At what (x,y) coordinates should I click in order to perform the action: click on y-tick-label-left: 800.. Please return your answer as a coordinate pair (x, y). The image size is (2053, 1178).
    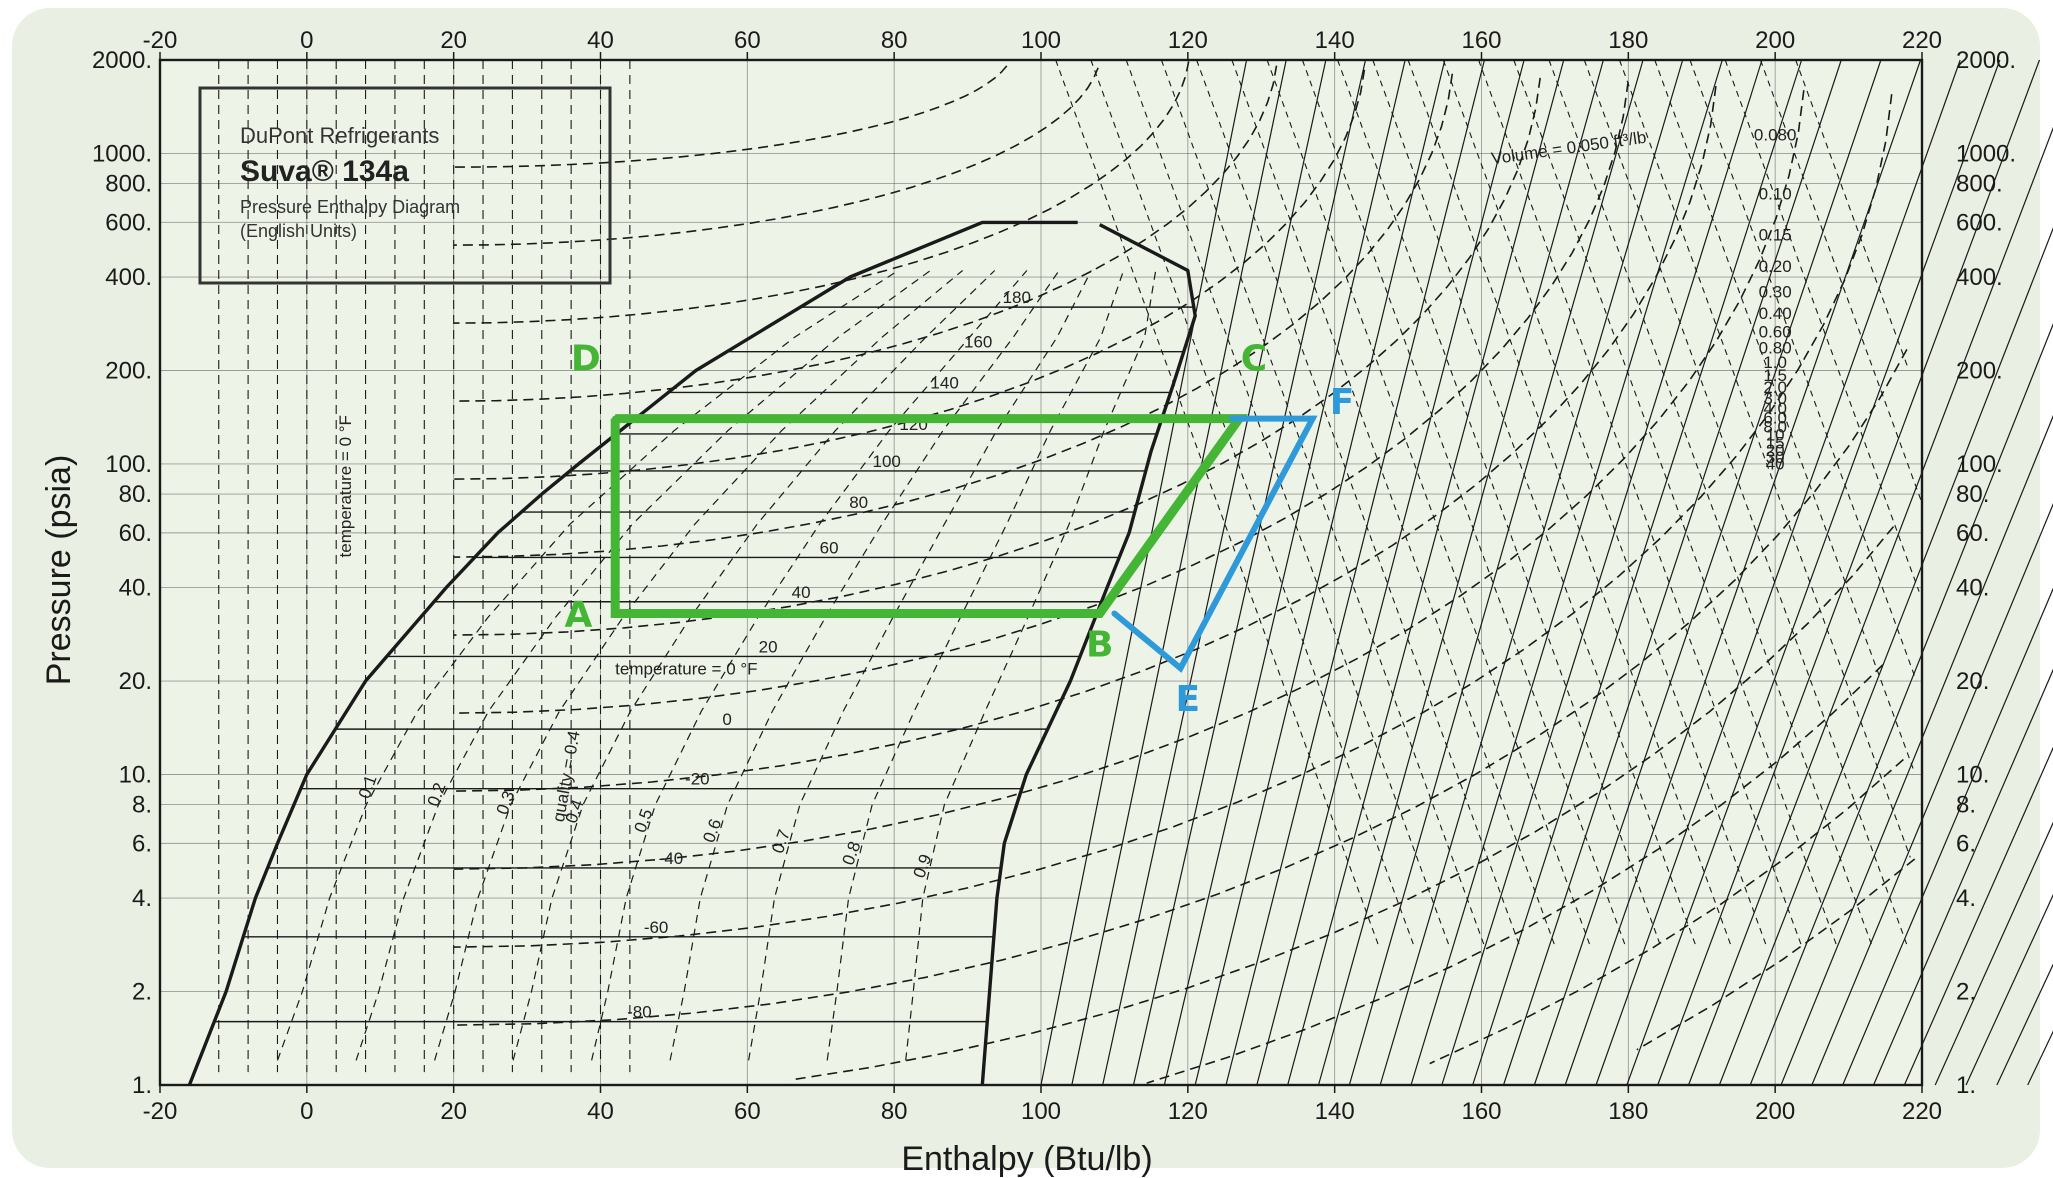
    Looking at the image, I should click on (128, 184).